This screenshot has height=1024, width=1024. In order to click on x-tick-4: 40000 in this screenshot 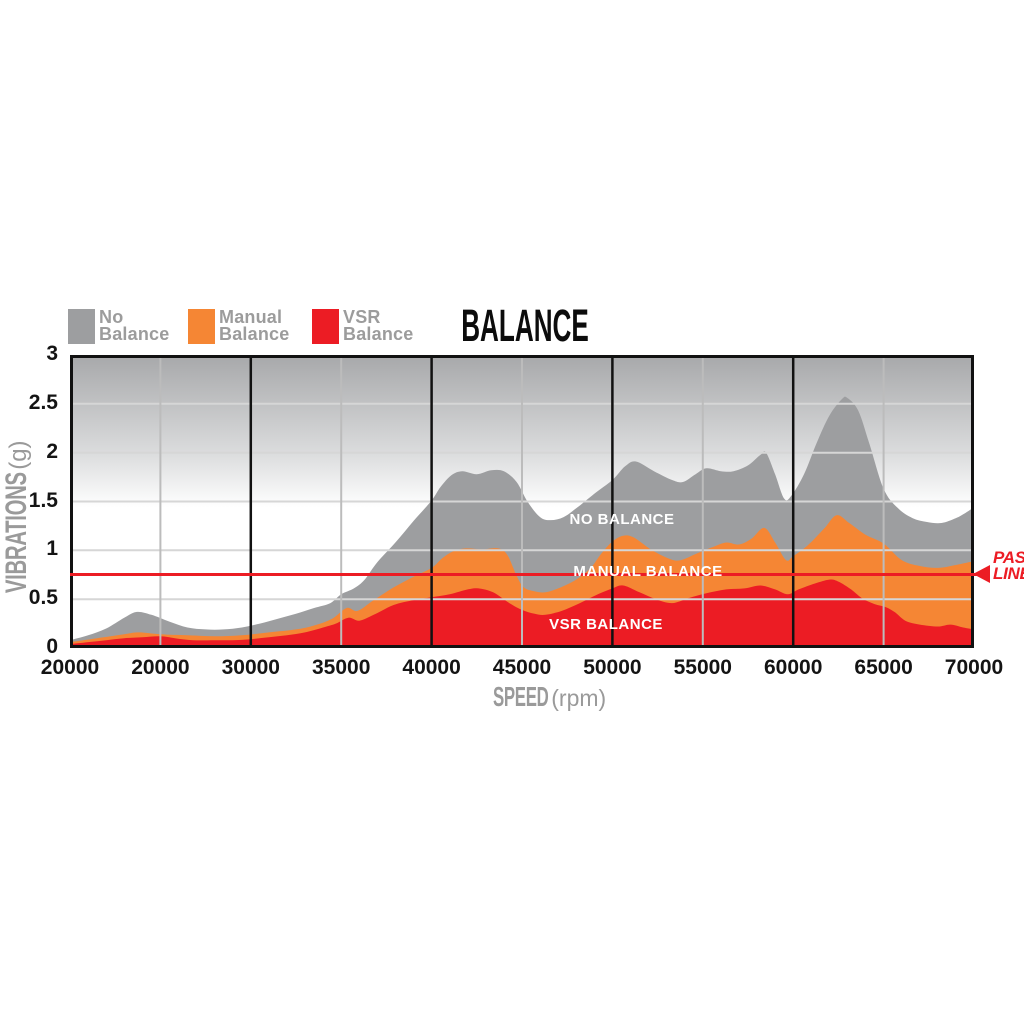, I will do `click(431, 667)`.